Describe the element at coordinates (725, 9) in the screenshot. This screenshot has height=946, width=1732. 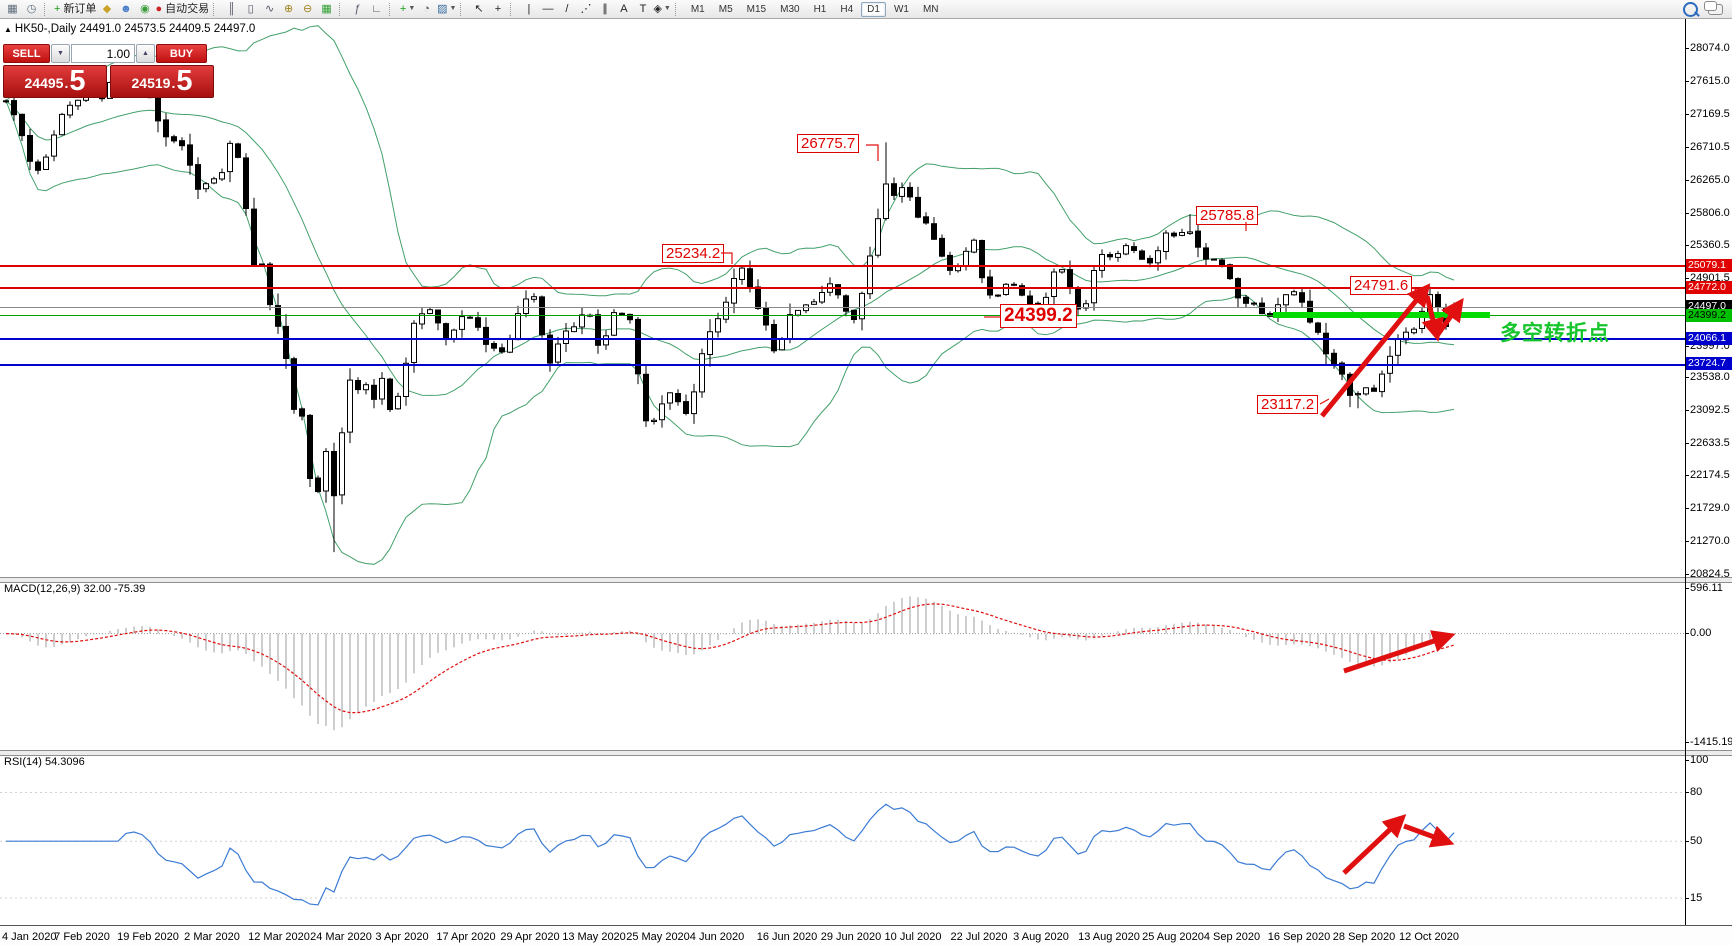
I see `timeframe-m5: M5` at that location.